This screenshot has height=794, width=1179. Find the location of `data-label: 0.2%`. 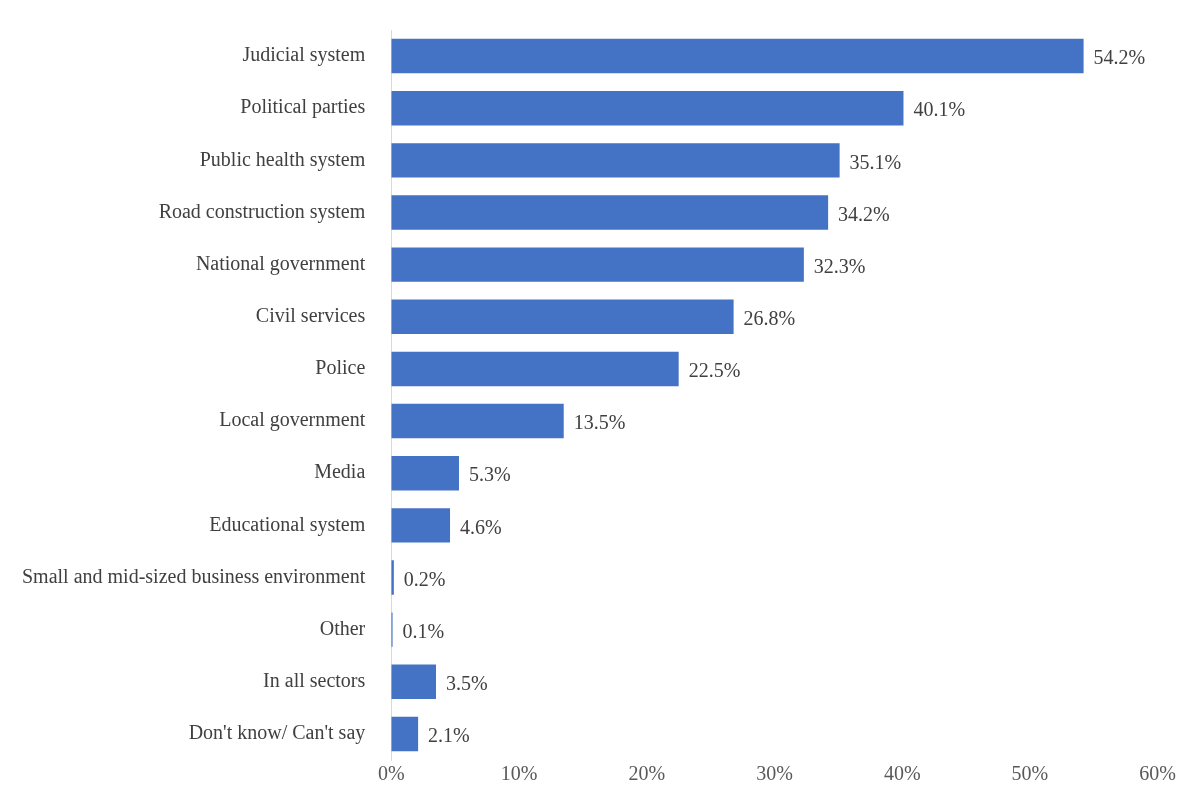

data-label: 0.2% is located at coordinates (424, 578).